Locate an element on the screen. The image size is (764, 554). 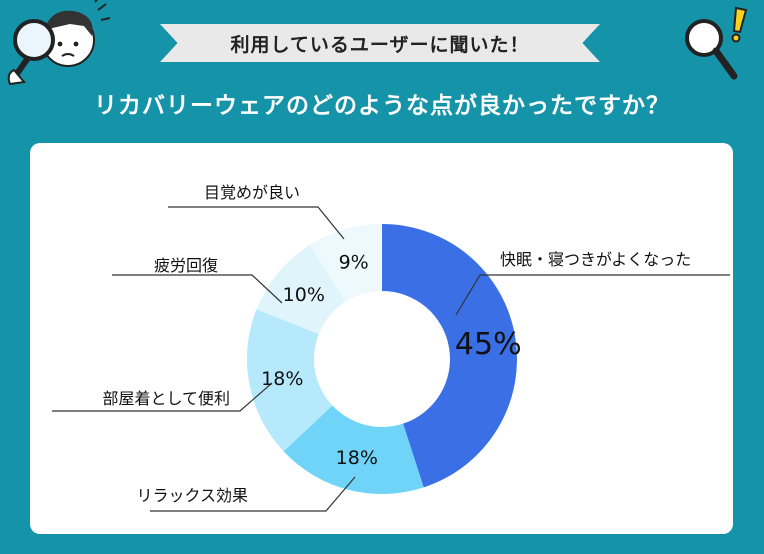
category-label-5: 目覚めが良い is located at coordinates (252, 192).